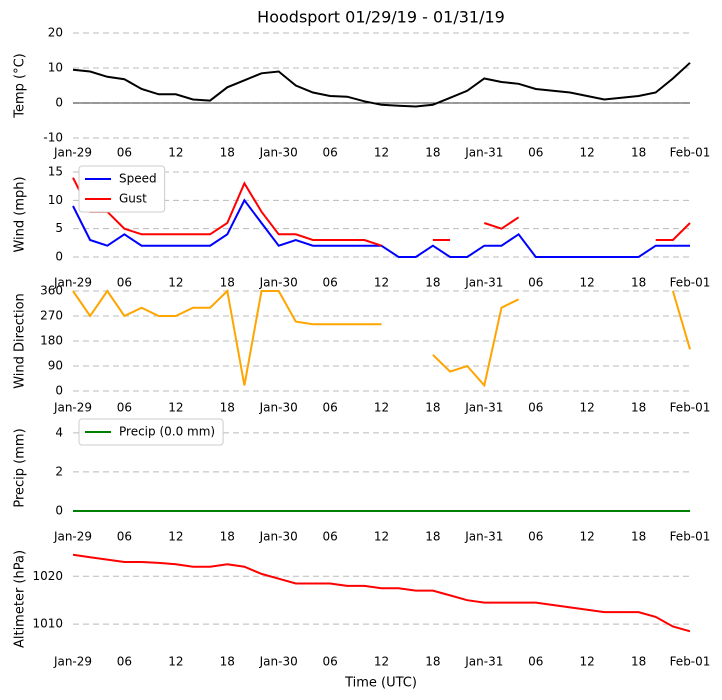 This screenshot has width=722, height=700. Describe the element at coordinates (380, 683) in the screenshot. I see `x-axis-label: Time (UTC)` at that location.